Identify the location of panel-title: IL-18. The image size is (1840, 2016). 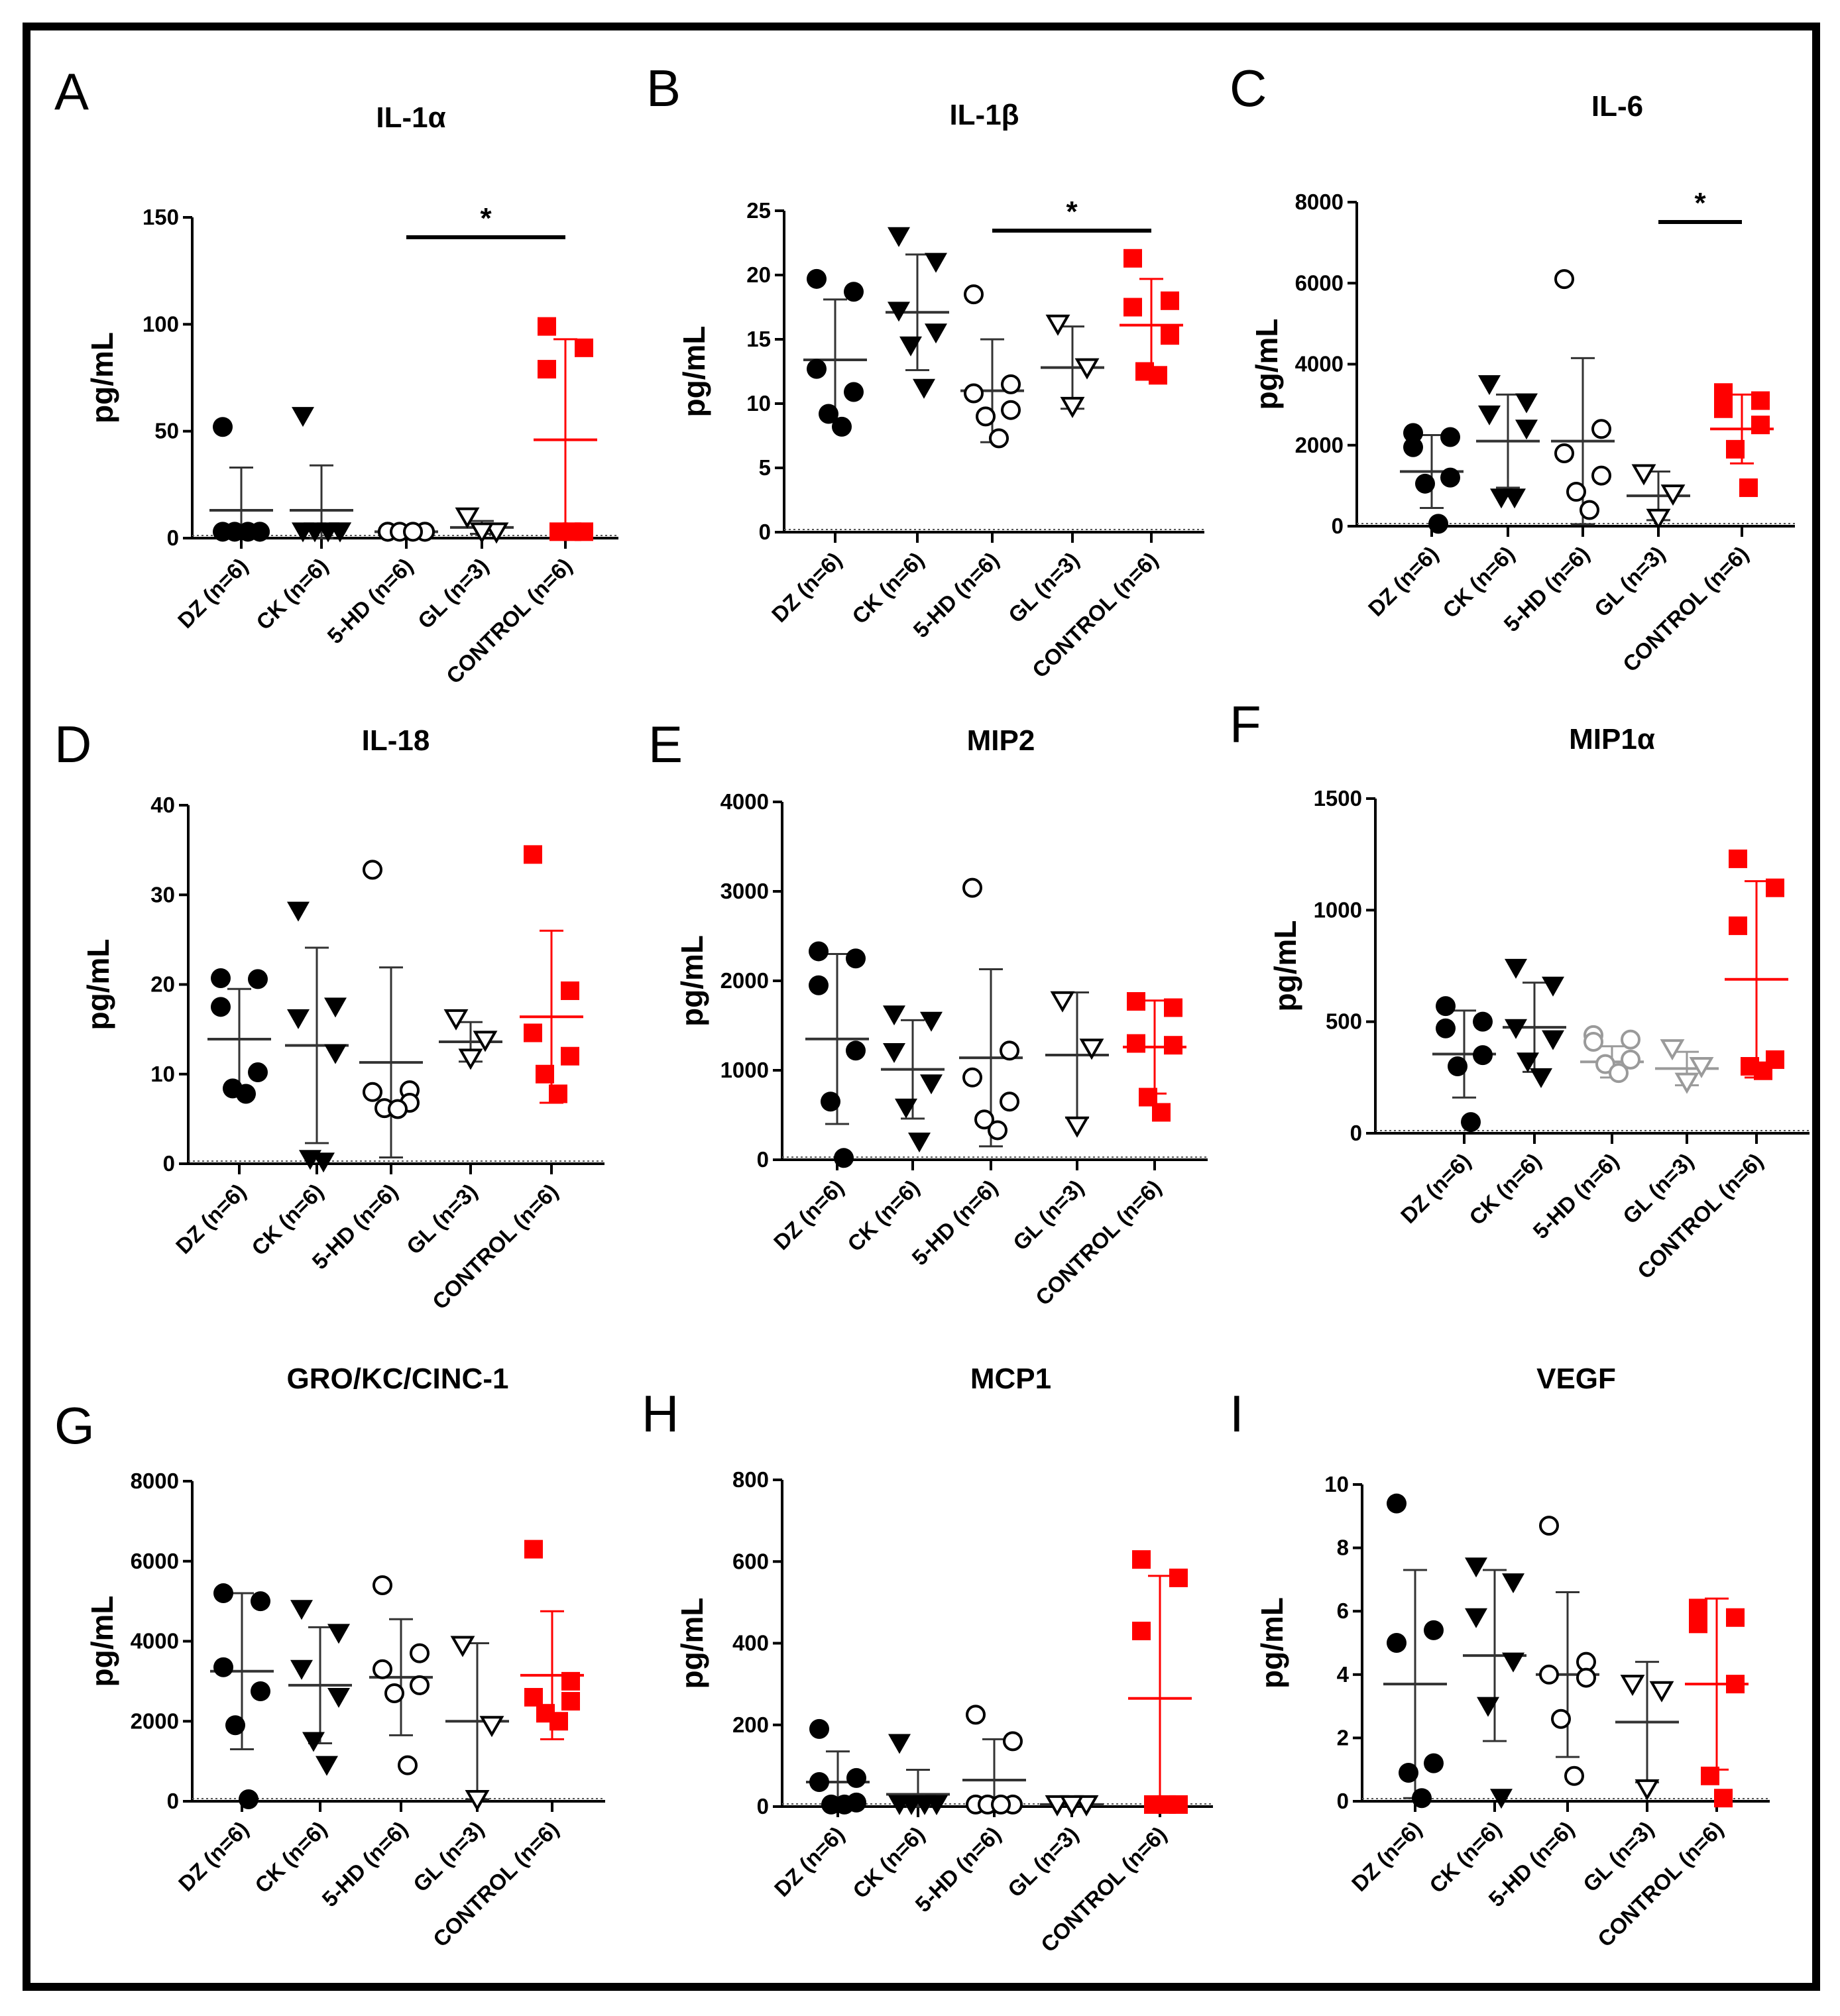
(396, 740).